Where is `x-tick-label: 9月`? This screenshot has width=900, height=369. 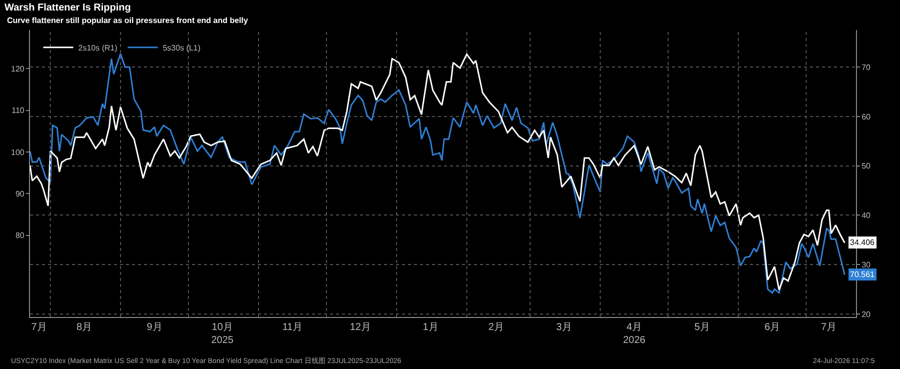 x-tick-label: 9月 is located at coordinates (154, 327).